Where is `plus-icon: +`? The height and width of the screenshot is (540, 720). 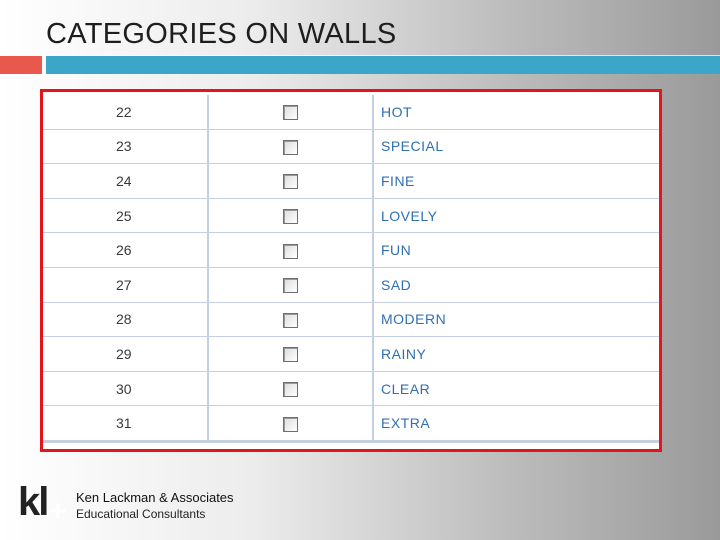
plus-icon: + is located at coordinates (58, 511).